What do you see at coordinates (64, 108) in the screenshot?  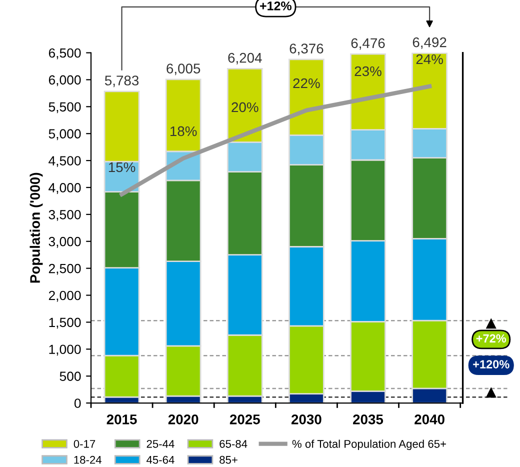 I see `y-tick-label: 5,500` at bounding box center [64, 108].